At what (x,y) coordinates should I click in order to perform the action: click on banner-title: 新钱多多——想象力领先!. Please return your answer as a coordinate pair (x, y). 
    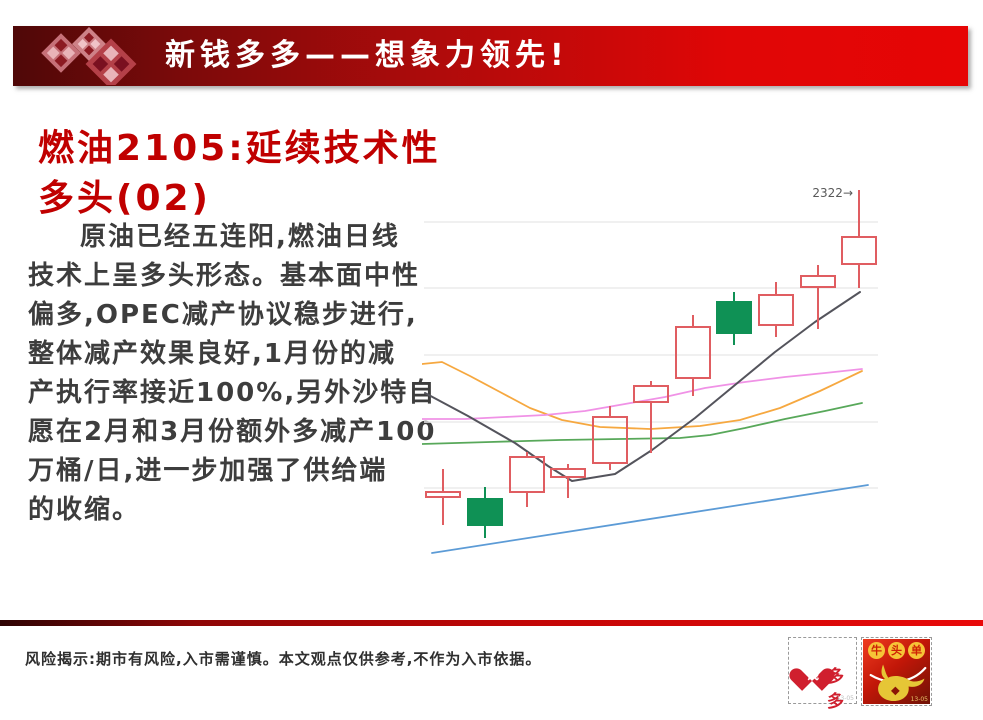
    Looking at the image, I should click on (367, 55).